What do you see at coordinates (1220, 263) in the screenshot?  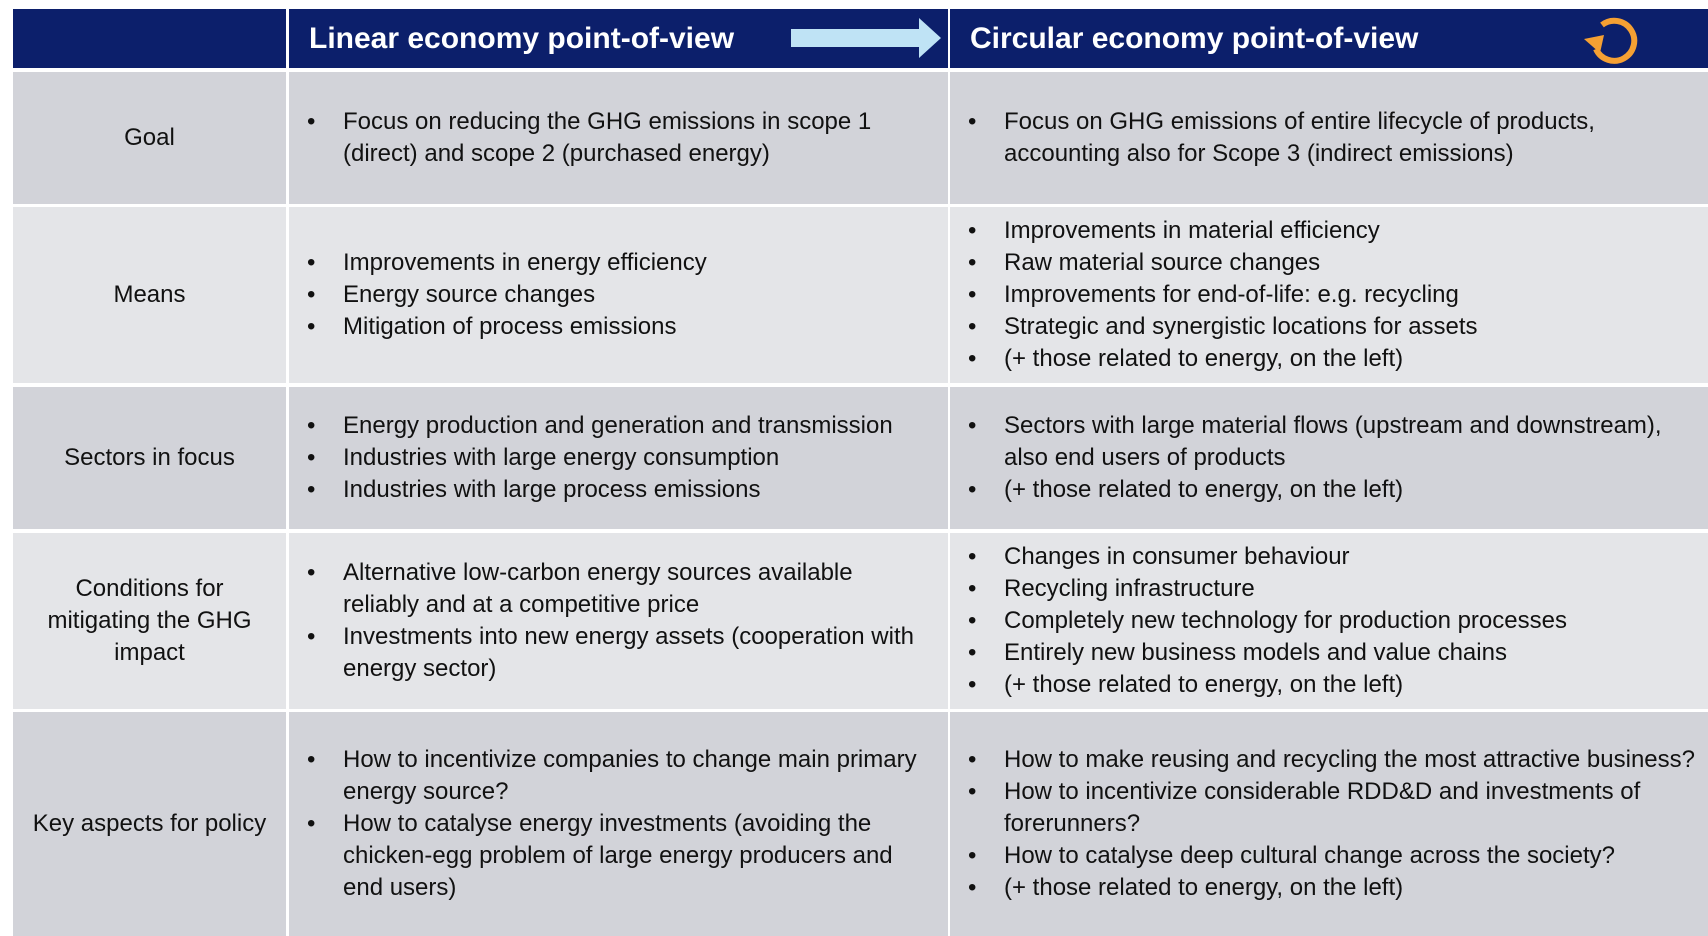 I see `bullet-item: Raw material source changes` at bounding box center [1220, 263].